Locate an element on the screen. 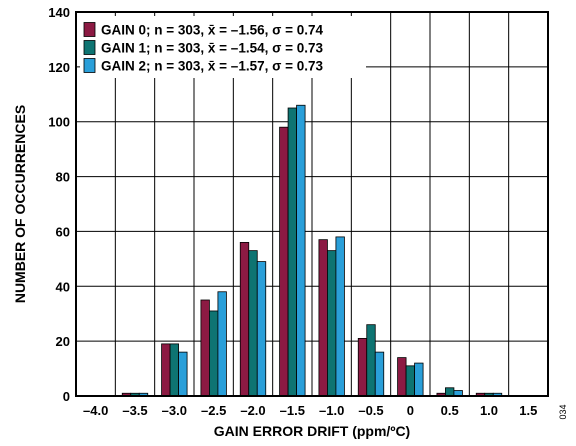  bar-gain2--2.0 is located at coordinates (261, 329).